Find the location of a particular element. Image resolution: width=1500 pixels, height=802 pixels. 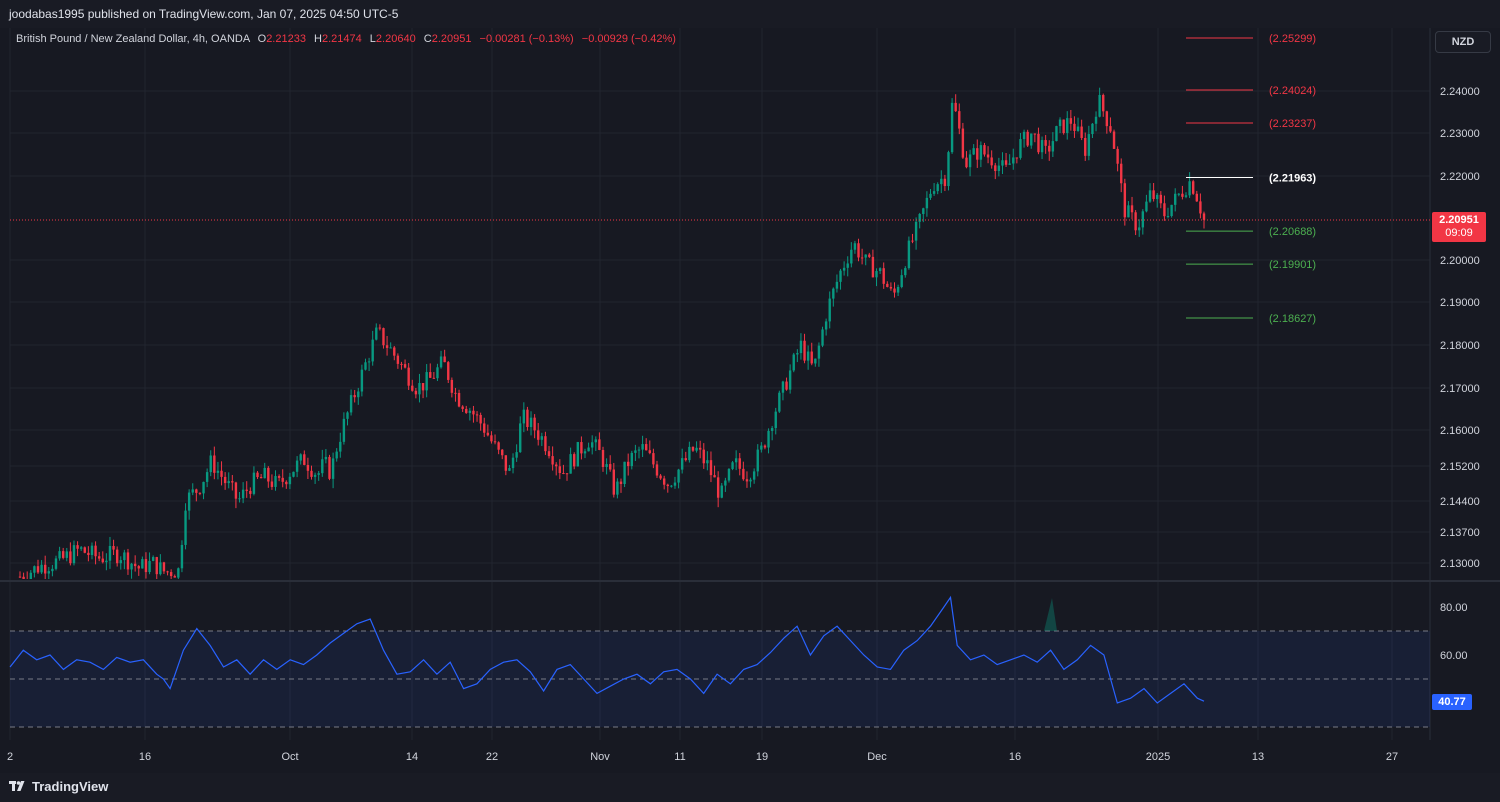

time-axis-tick: Oct is located at coordinates (289, 757).